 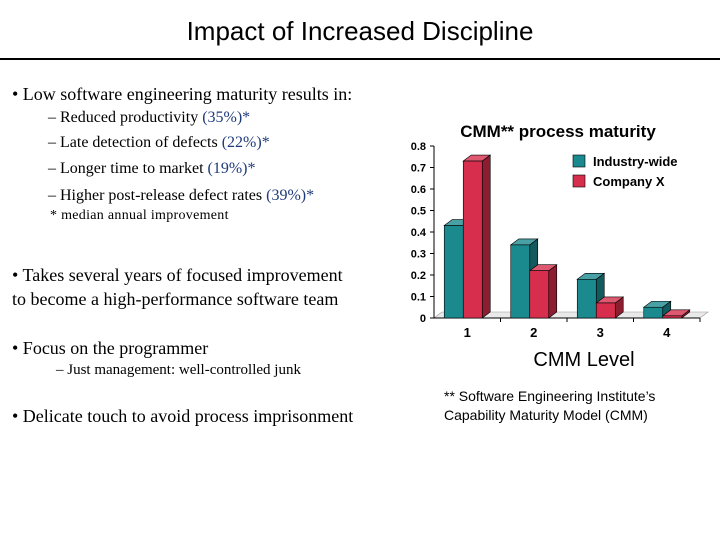 I want to click on sub-item-productivity: – Reduced productivity (35%)*, so click(x=149, y=118).